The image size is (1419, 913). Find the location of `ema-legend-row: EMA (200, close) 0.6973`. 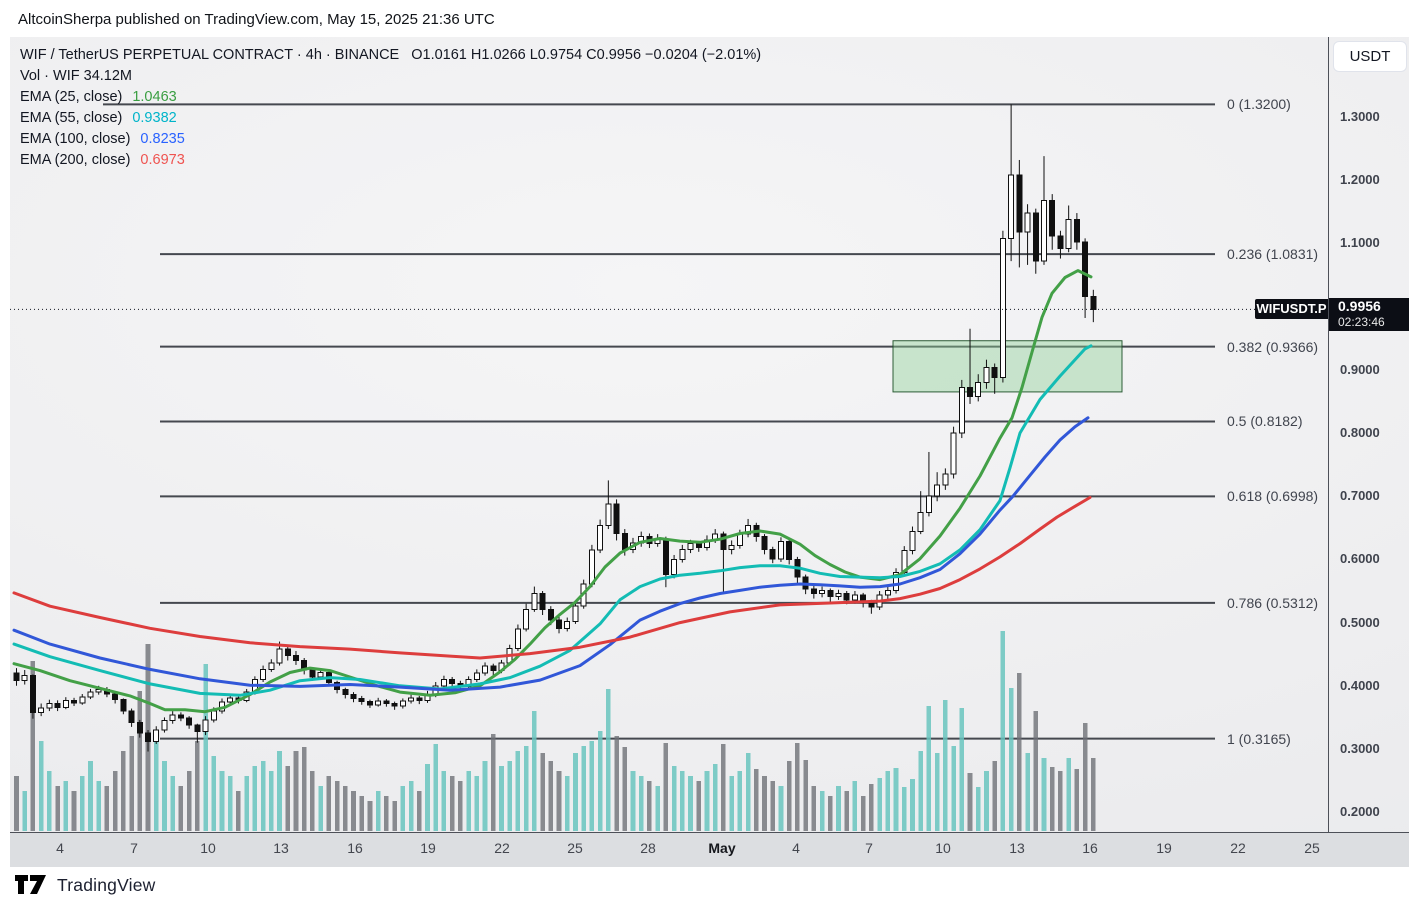

ema-legend-row: EMA (200, close) 0.6973 is located at coordinates (390, 160).